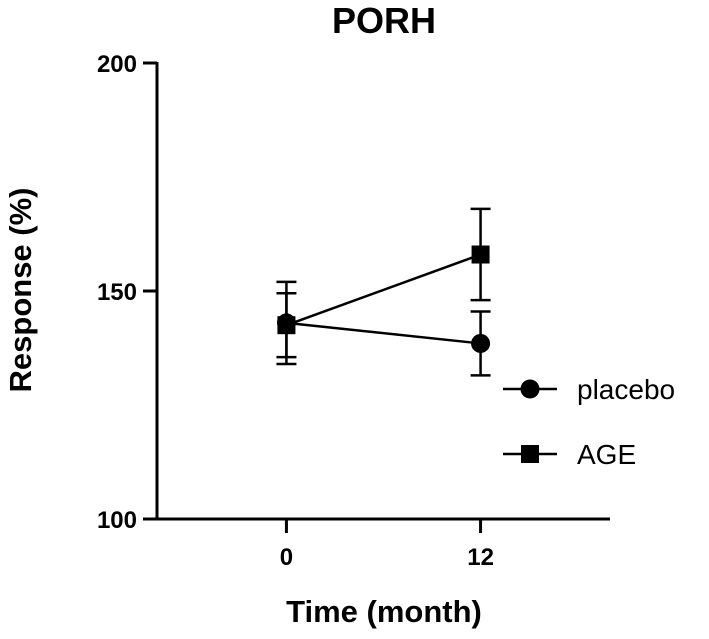 The image size is (709, 639). Describe the element at coordinates (384, 20) in the screenshot. I see `chart-title: PORH` at that location.